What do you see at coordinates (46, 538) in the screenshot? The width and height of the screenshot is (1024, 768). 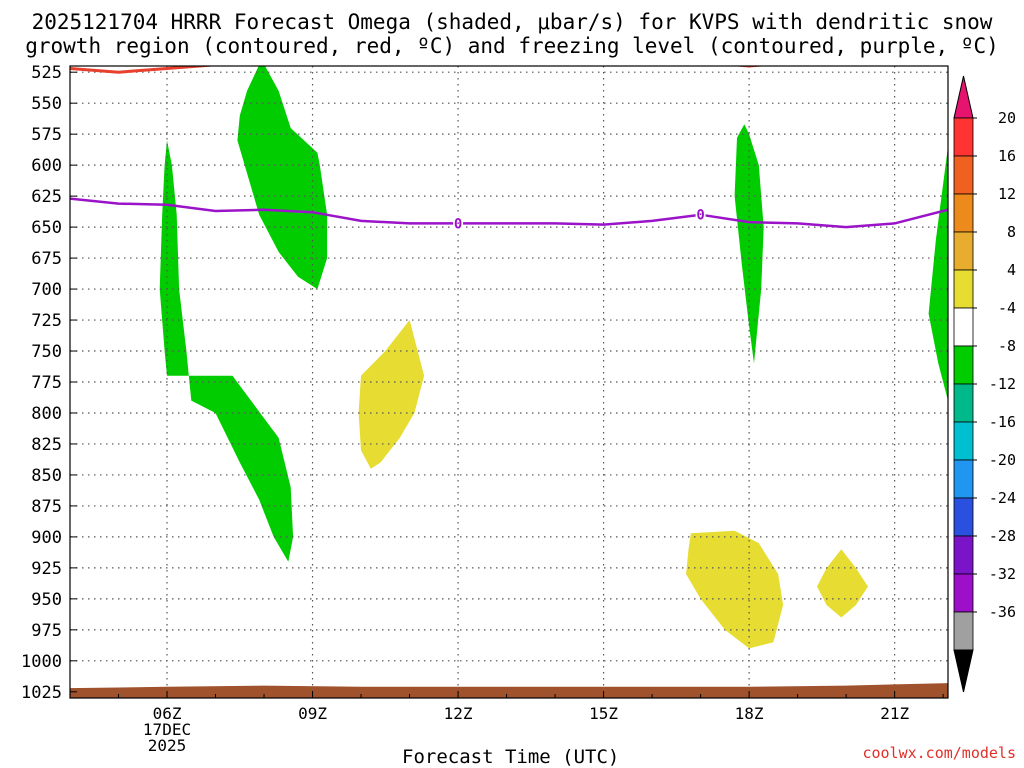 I see `ytick-label-900: 900` at bounding box center [46, 538].